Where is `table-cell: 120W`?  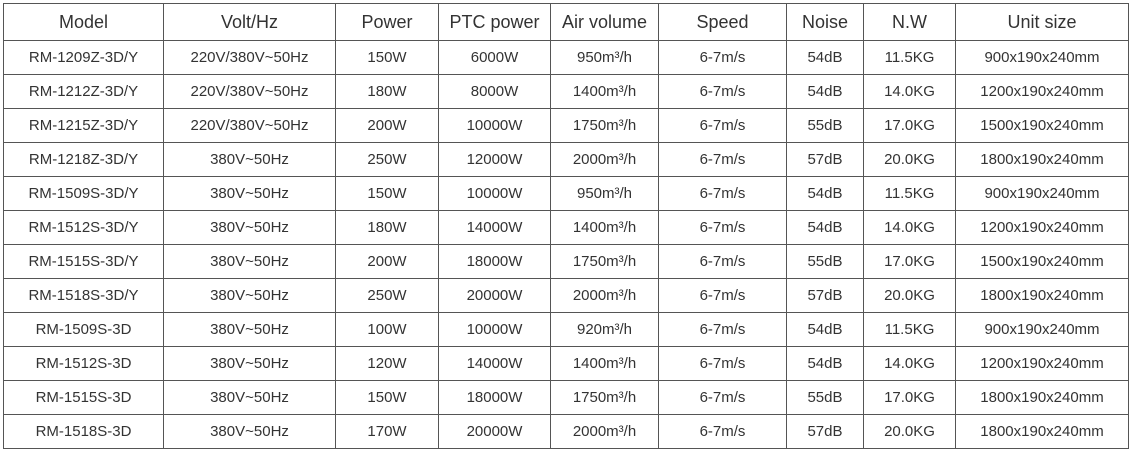
table-cell: 120W is located at coordinates (387, 363).